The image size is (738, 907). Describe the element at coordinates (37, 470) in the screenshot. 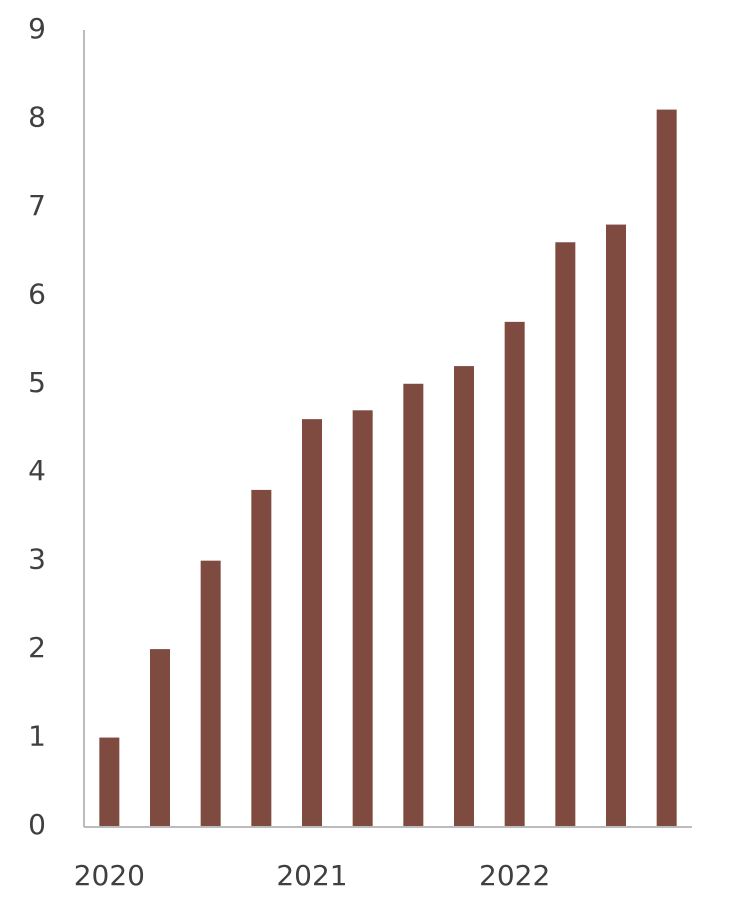

I see `y-tick-label: 4` at that location.